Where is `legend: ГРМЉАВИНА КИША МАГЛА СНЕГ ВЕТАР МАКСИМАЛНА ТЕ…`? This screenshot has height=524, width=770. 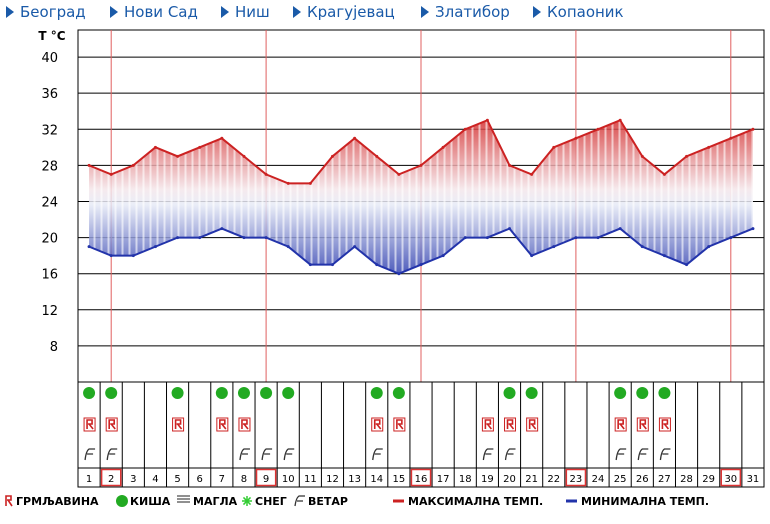
legend: ГРМЉАВИНА КИША МАГЛА СНЕГ ВЕТАР МАКСИМАЛНА ТЕ… is located at coordinates (357, 501).